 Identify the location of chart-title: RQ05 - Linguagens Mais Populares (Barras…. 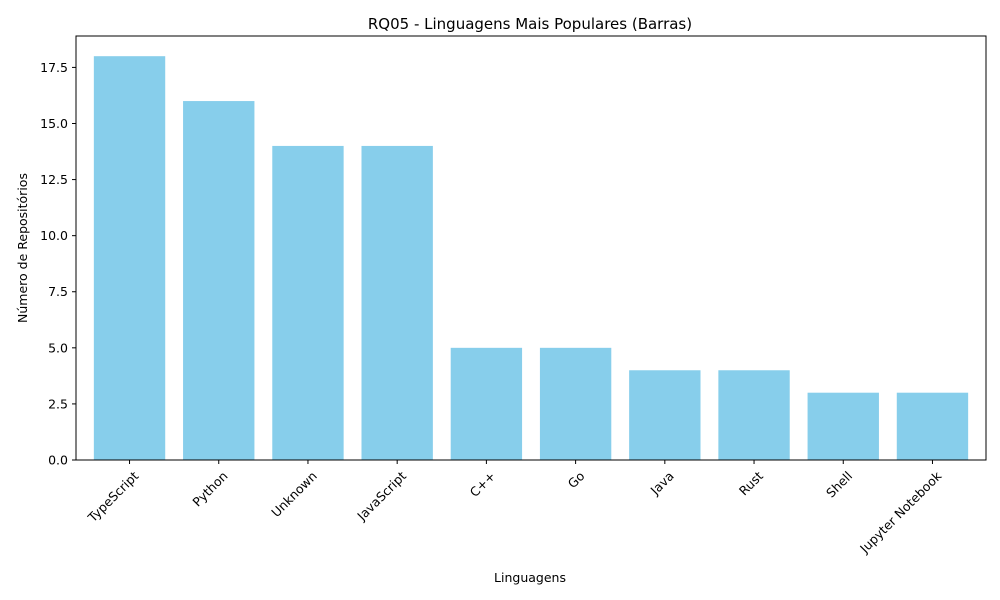
(530, 24).